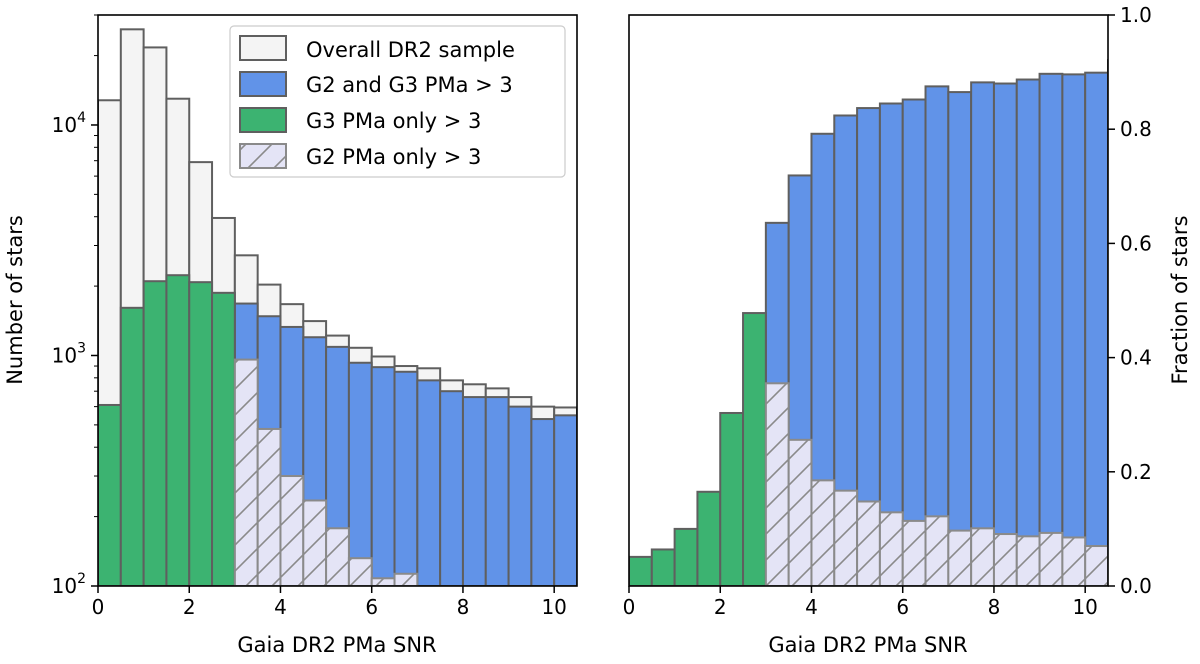 This screenshot has width=1200, height=664. What do you see at coordinates (263, 120) in the screenshot?
I see `legend-swatch-g3only` at bounding box center [263, 120].